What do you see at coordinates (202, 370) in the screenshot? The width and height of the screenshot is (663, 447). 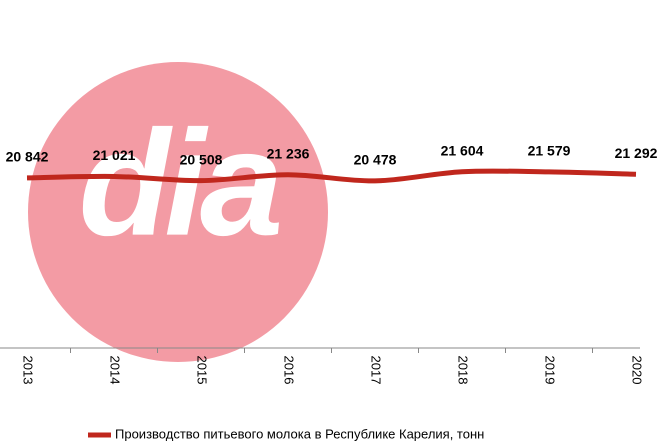 I see `x-tick-label: 2015` at bounding box center [202, 370].